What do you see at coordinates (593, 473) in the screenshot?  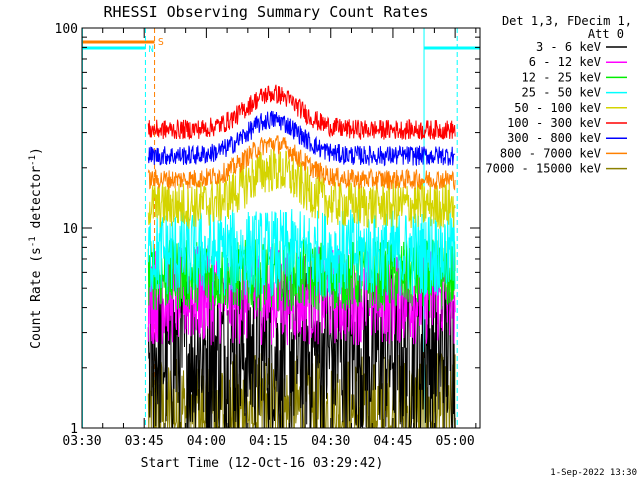 I see `timestamp: 1-Sep-2022 13:30` at bounding box center [593, 473].